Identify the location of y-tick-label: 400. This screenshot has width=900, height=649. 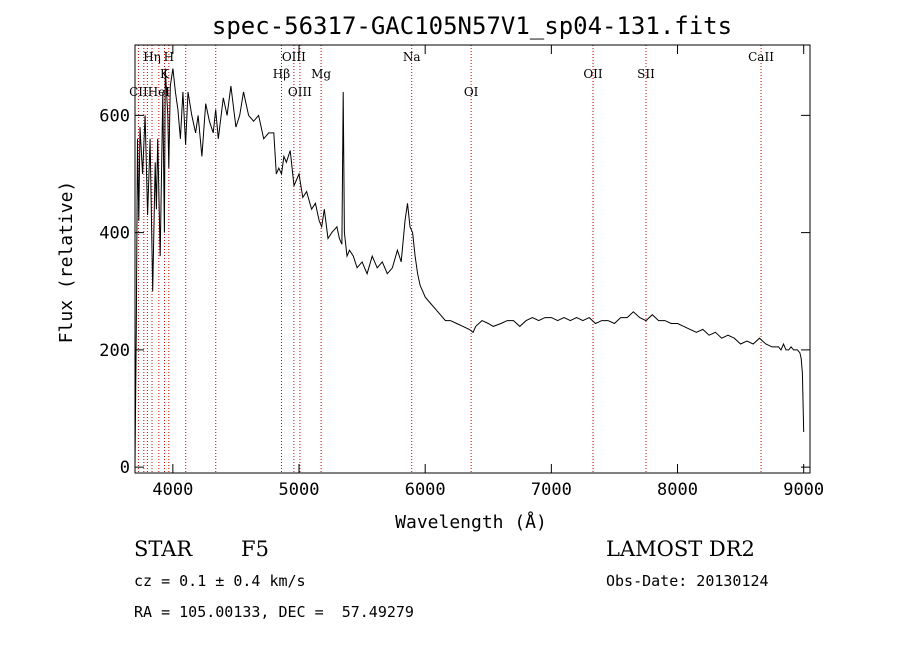
(114, 234).